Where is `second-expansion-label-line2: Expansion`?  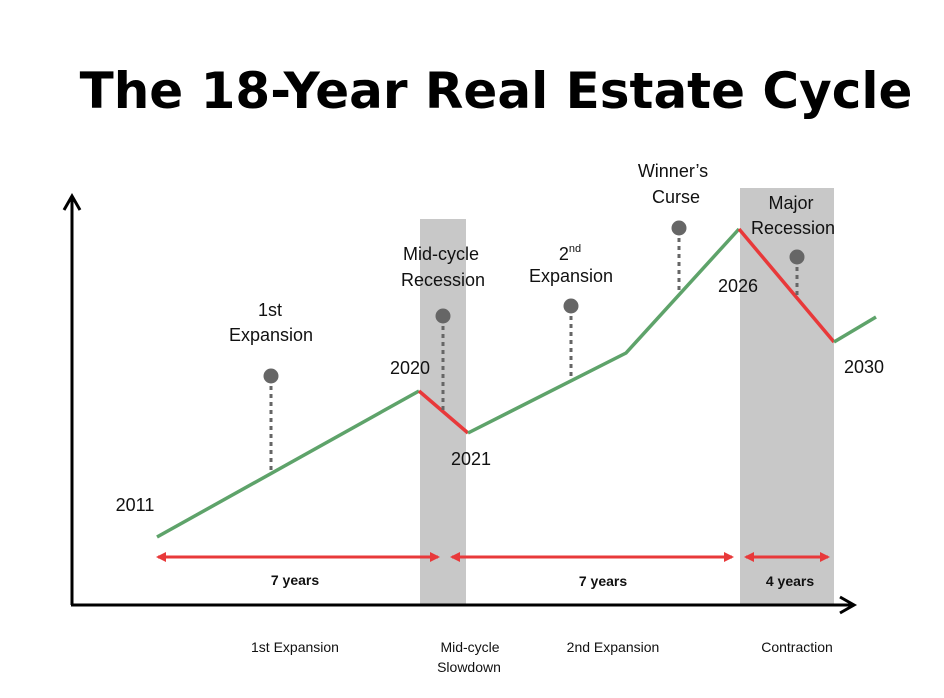
second-expansion-label-line2: Expansion is located at coordinates (571, 276).